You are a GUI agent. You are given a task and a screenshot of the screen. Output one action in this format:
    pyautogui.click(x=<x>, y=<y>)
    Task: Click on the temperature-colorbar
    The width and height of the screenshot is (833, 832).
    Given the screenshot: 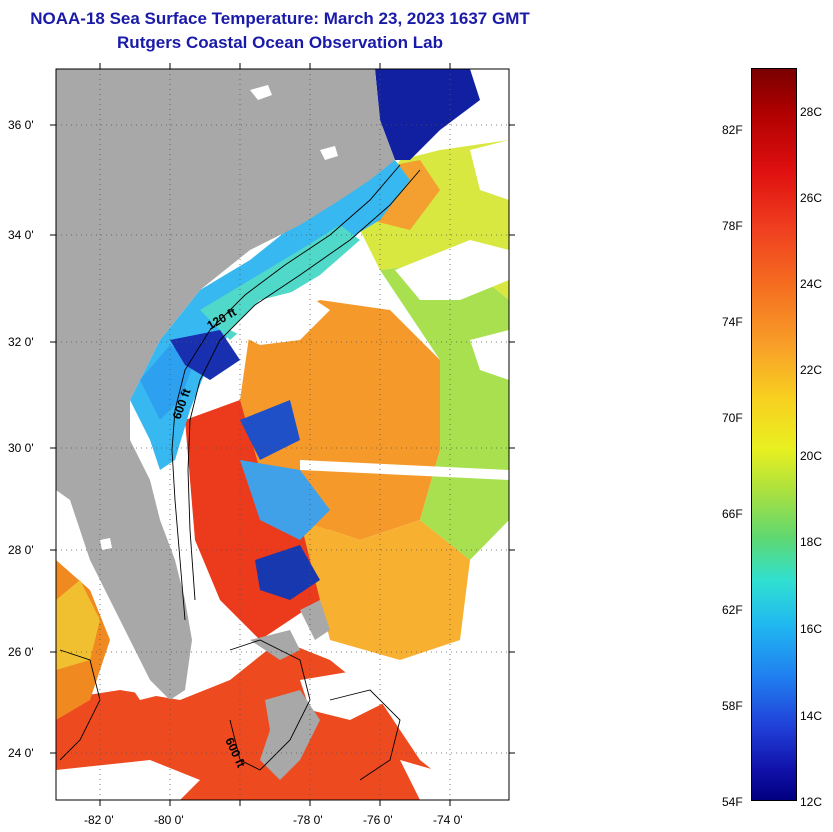 What is the action you would take?
    pyautogui.click(x=774, y=434)
    